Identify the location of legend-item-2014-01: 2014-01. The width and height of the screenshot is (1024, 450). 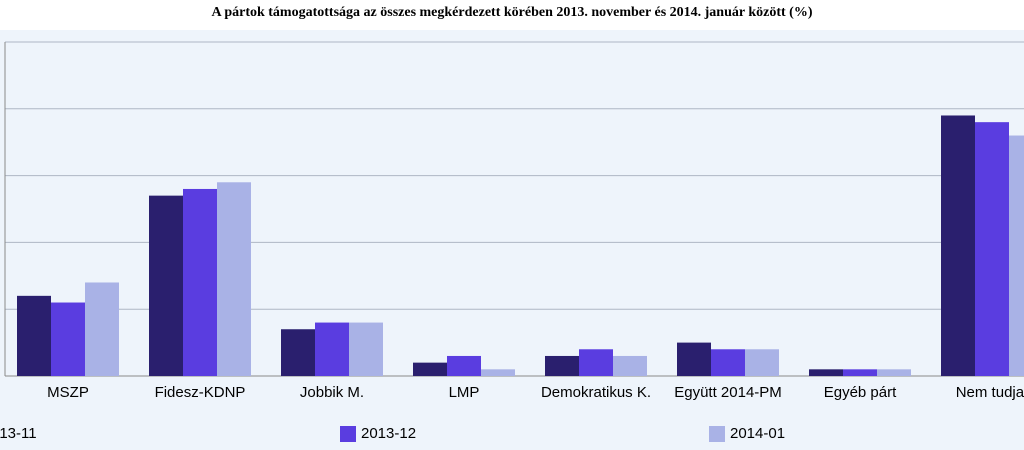
(747, 433).